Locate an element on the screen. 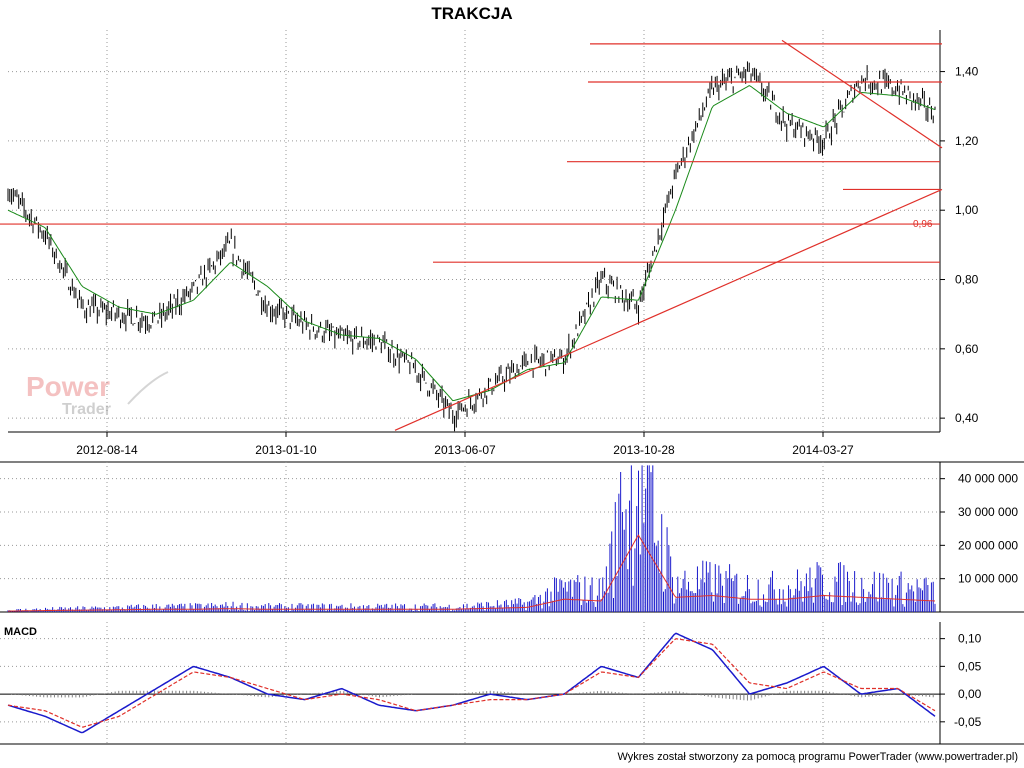 The width and height of the screenshot is (1024, 768). price-y-tick-label: 0,80 is located at coordinates (967, 280).